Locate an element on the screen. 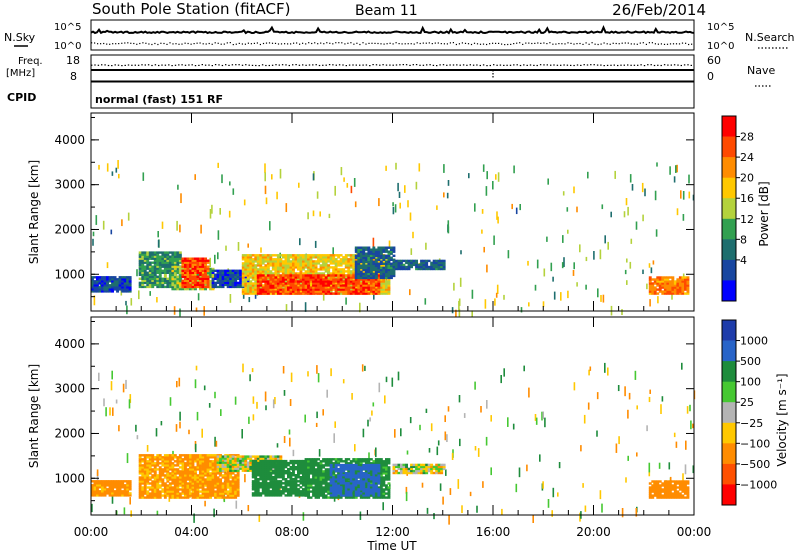  freq-tick-low: 8 is located at coordinates (73, 76).